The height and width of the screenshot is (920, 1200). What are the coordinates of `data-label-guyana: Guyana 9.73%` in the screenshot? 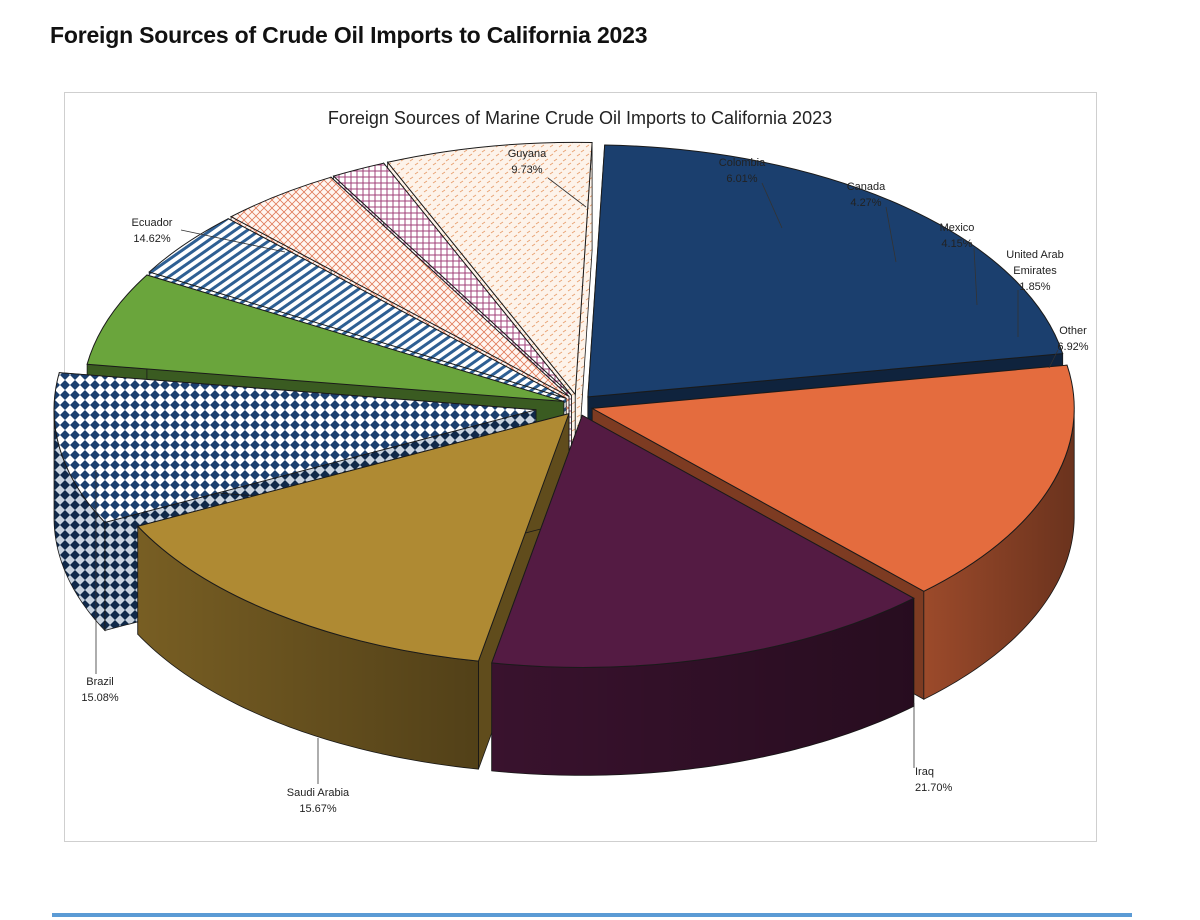 It's located at (527, 162).